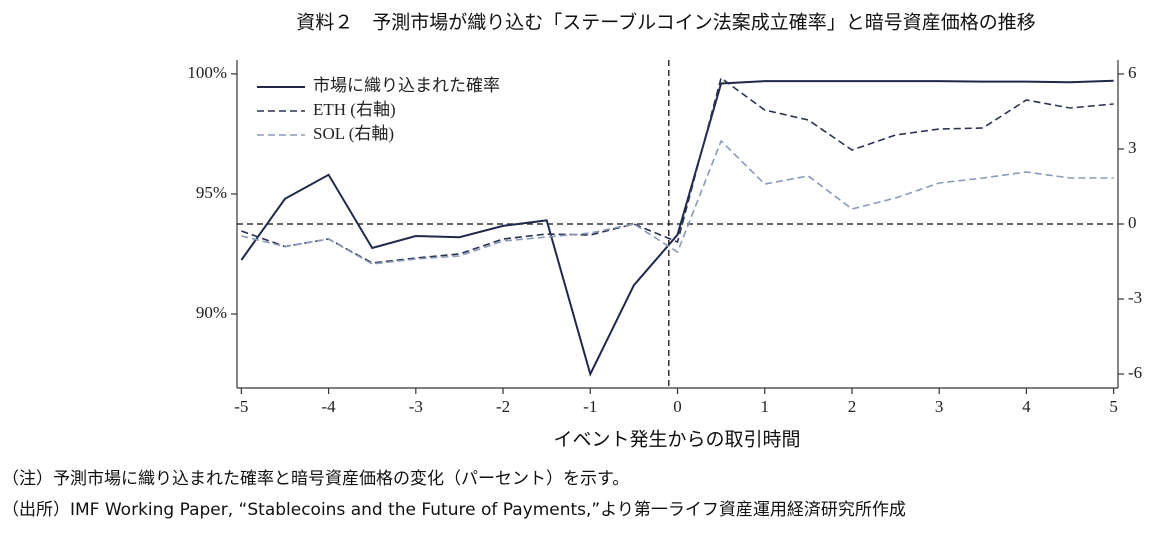  What do you see at coordinates (1132, 222) in the screenshot?
I see `y2-tick-label: 0` at bounding box center [1132, 222].